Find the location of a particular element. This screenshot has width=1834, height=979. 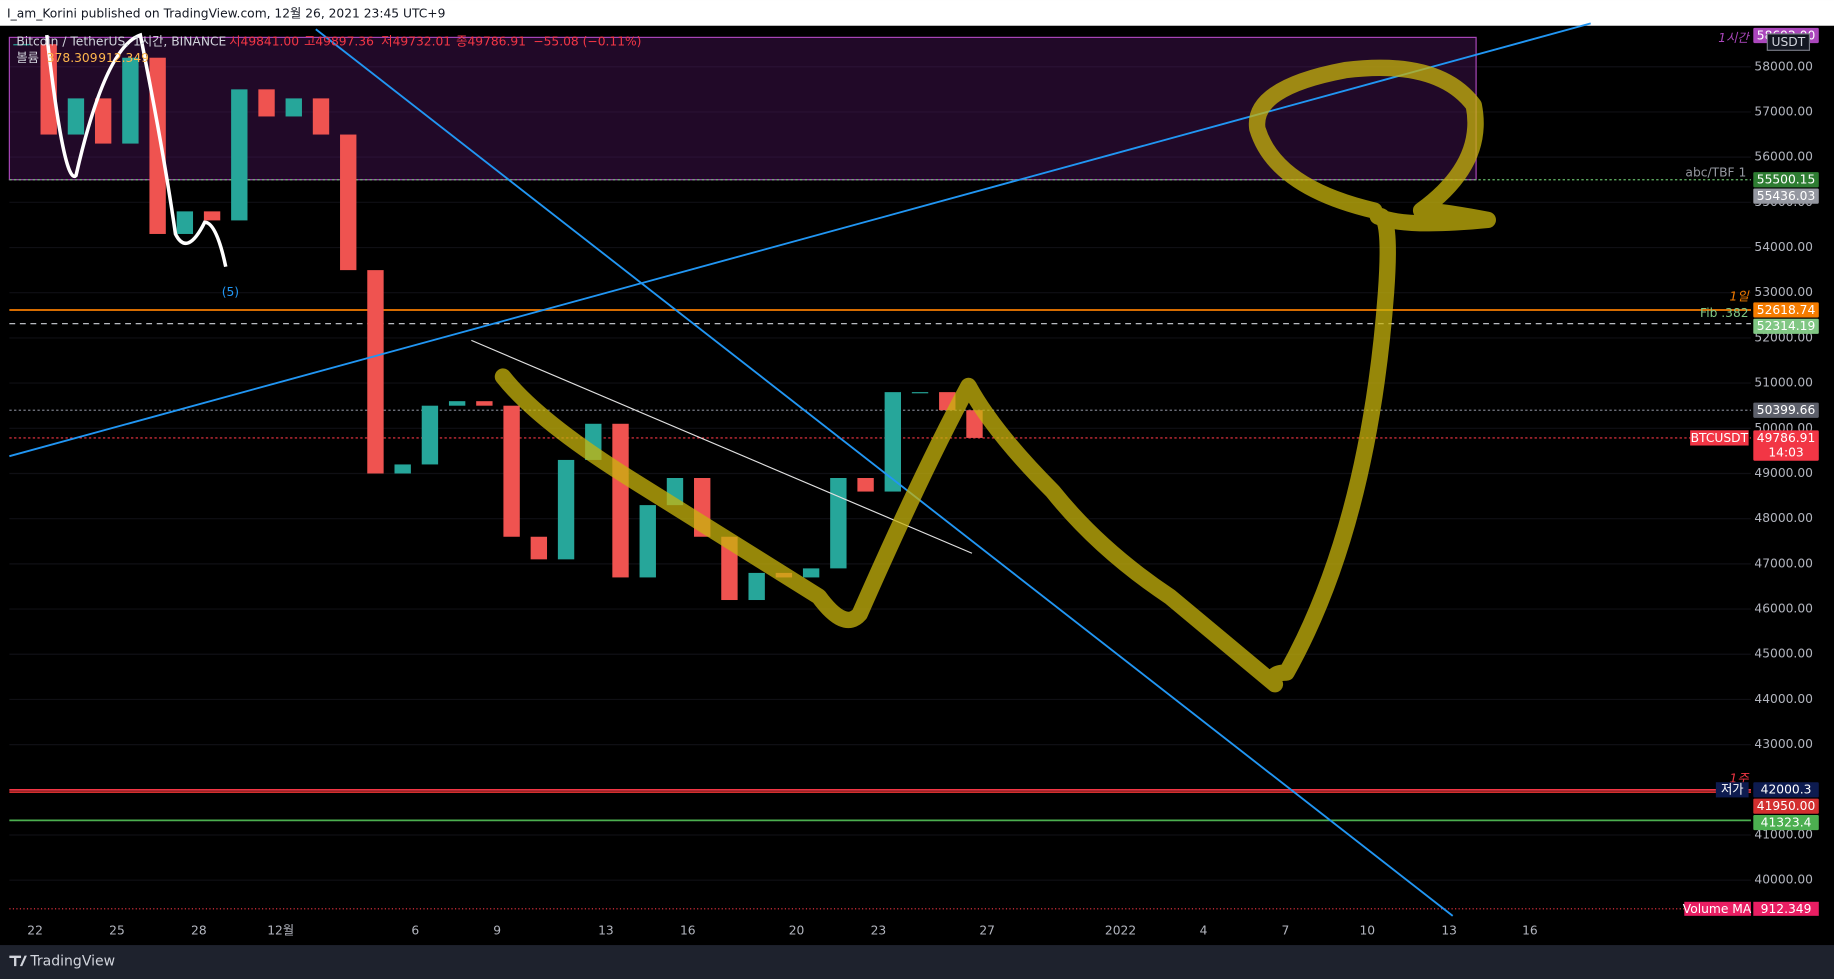

price-tag-label: 41323.4 is located at coordinates (1786, 822).